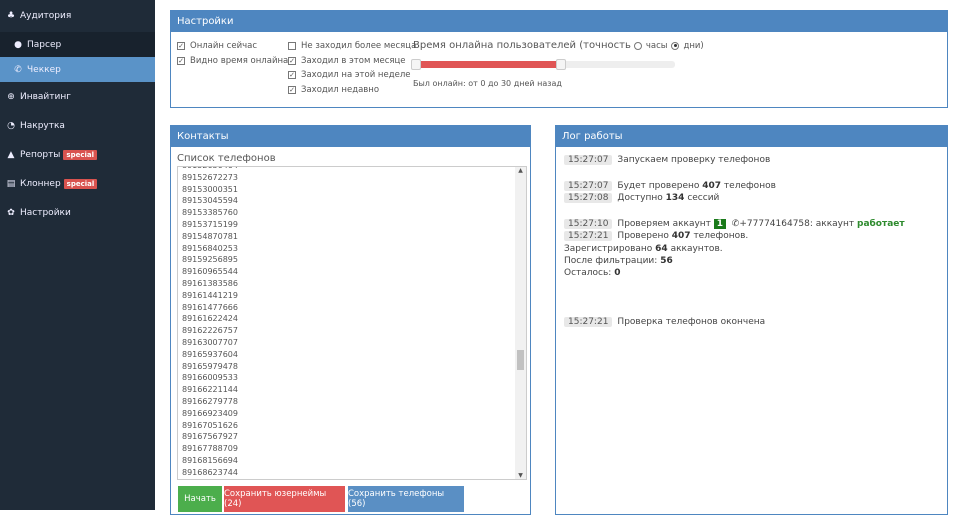 This screenshot has height=515, width=960. Describe the element at coordinates (751, 249) in the screenshot. I see `log-entry: Зарегистрировано 64 аккаунтов.` at that location.